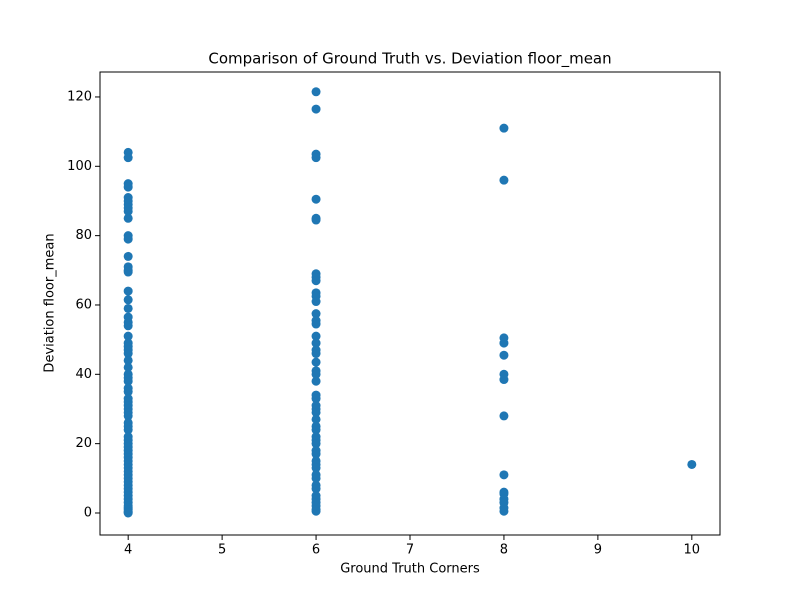 The width and height of the screenshot is (800, 600). I want to click on y-tick-label: 120, so click(79, 96).